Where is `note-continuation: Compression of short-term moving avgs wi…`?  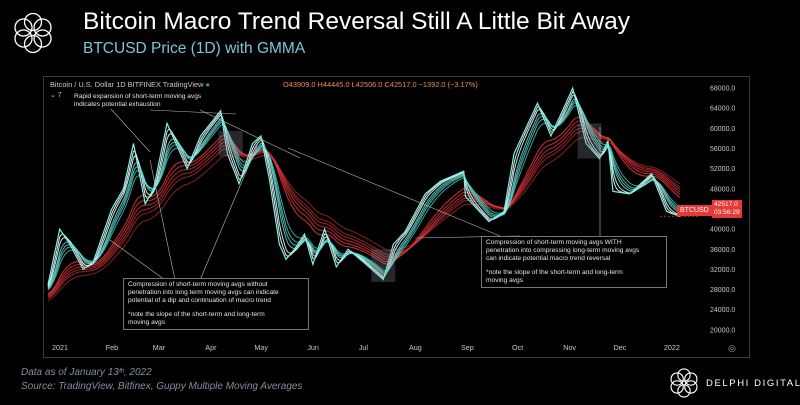
note-continuation: Compression of short-term moving avgs wi… is located at coordinates (216, 304).